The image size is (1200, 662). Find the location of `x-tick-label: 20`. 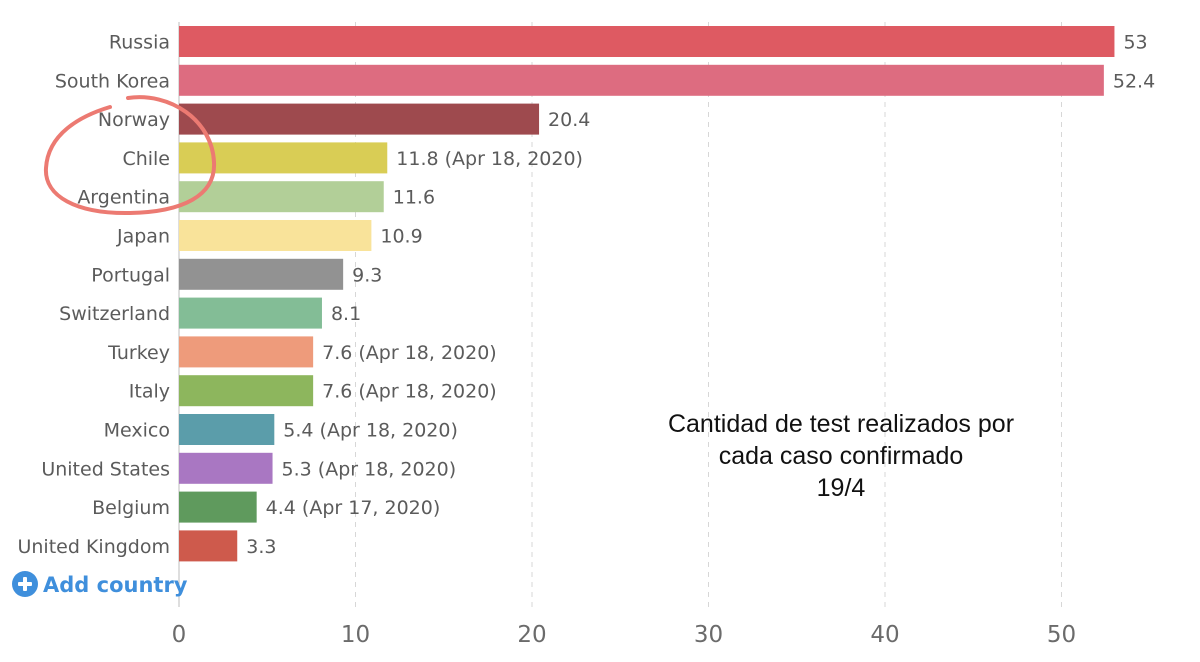

x-tick-label: 20 is located at coordinates (531, 635).